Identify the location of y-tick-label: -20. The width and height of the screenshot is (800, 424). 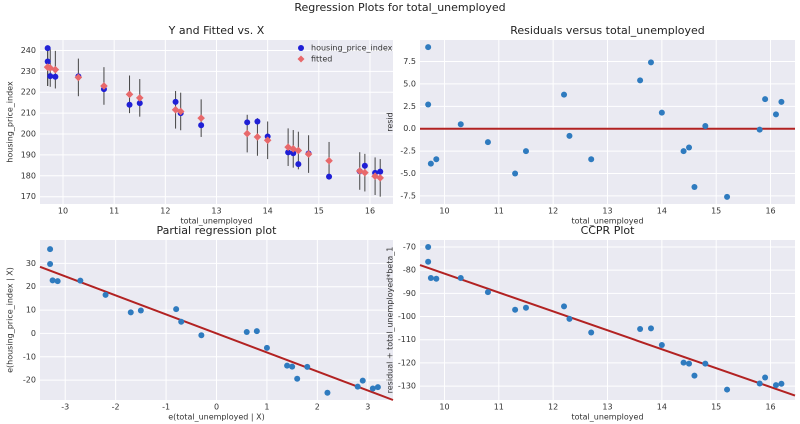
(29, 380).